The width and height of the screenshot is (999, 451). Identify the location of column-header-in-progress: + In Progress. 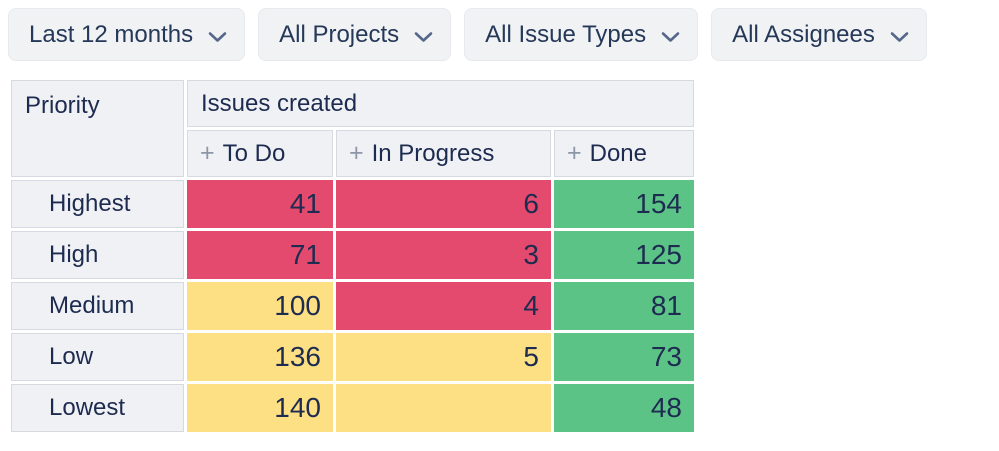
(443, 153).